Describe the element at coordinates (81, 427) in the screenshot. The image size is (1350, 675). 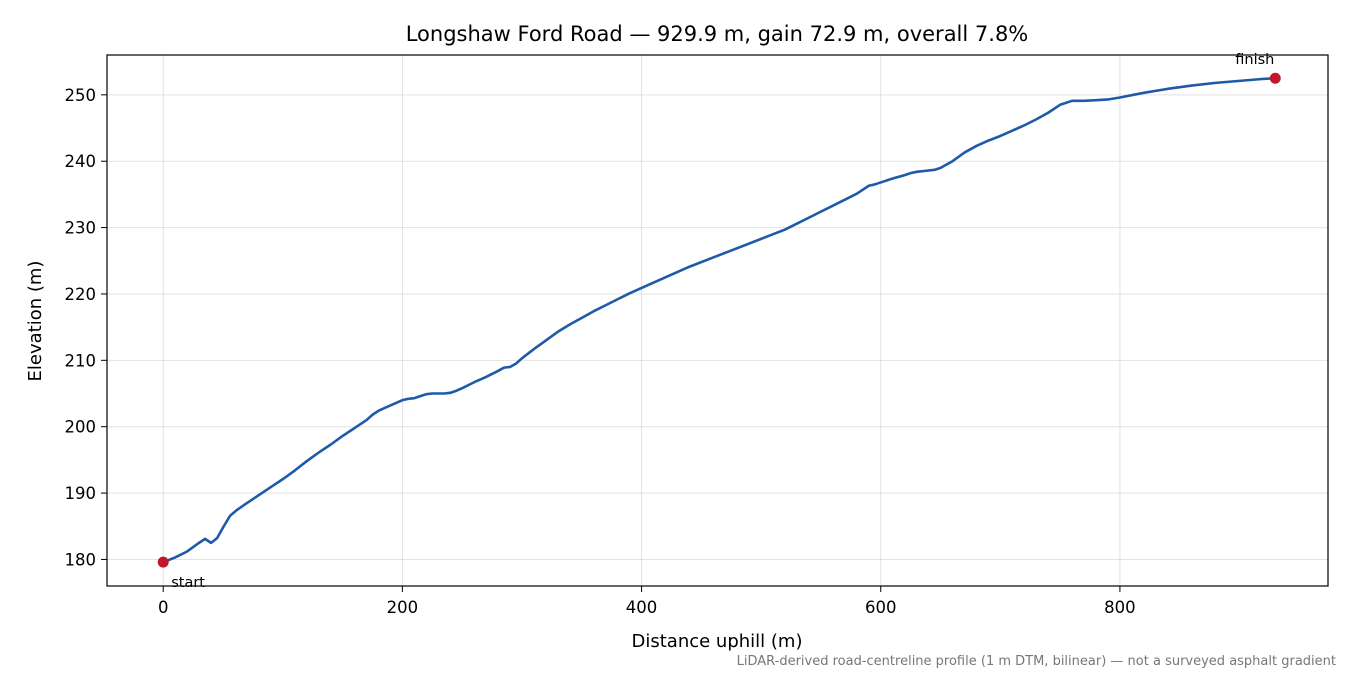
I see `y-tick-label: 200` at that location.